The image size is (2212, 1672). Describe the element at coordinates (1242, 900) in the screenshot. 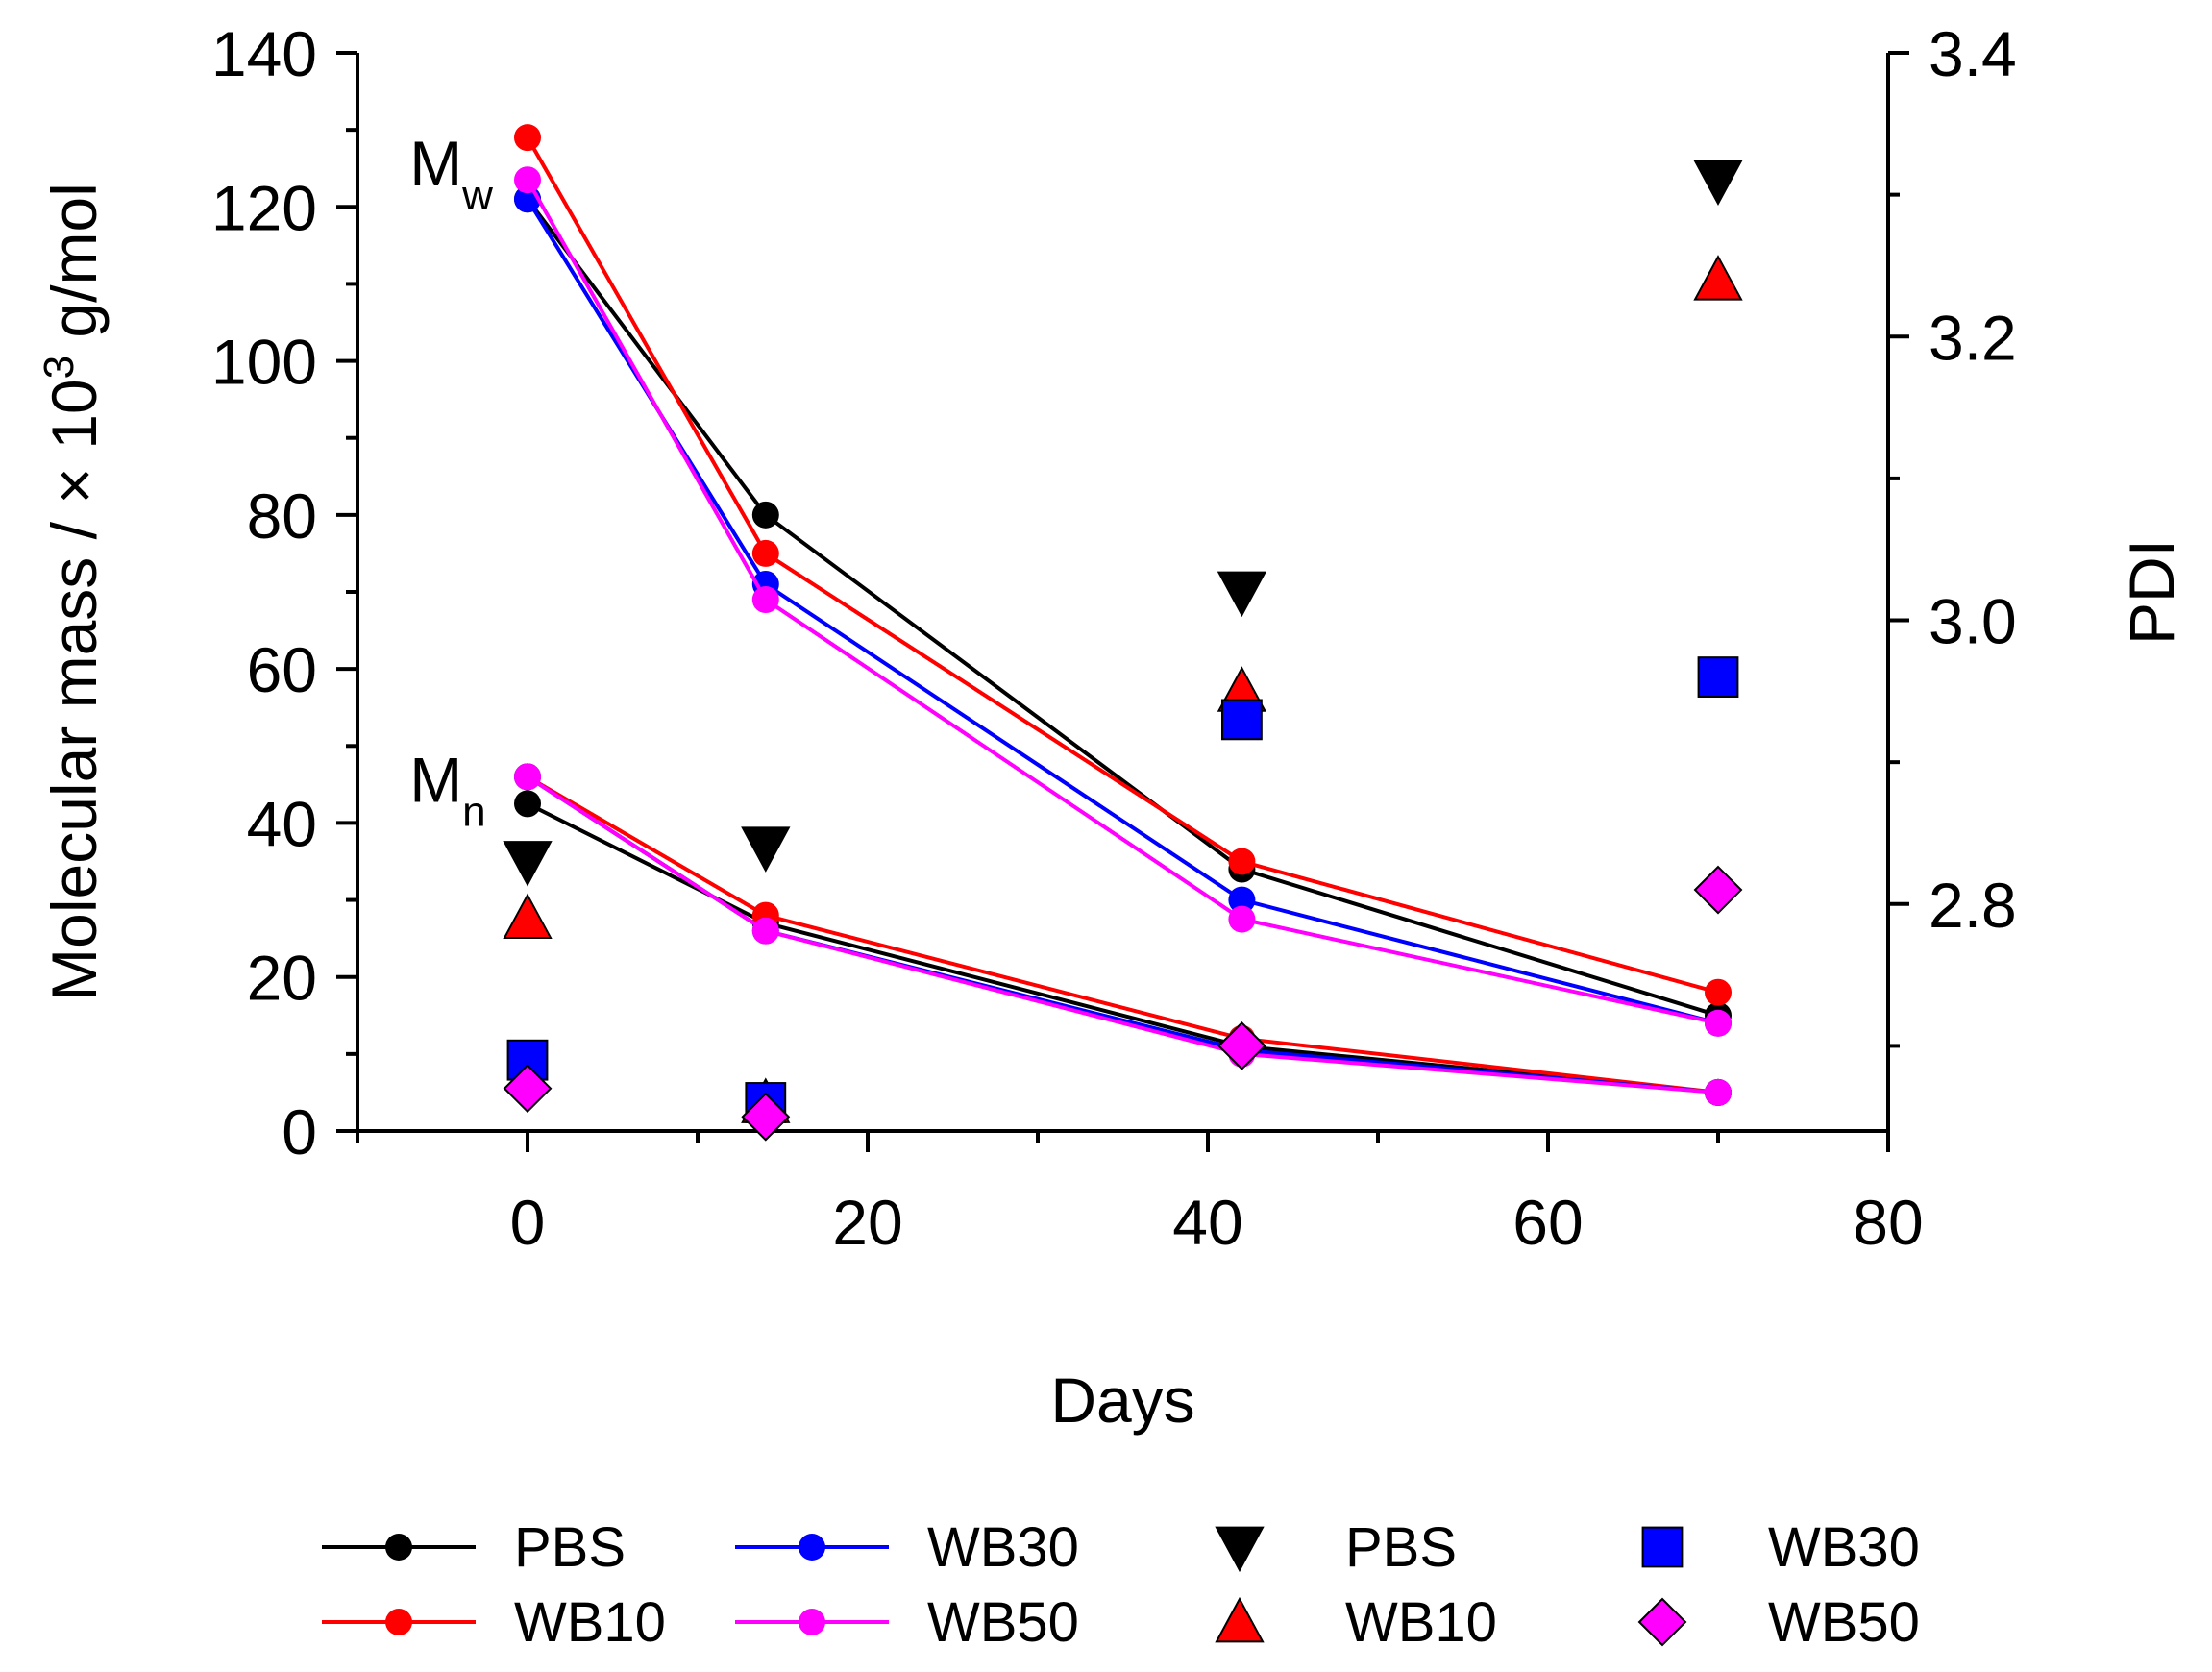

I see `mw-point-wb30` at that location.